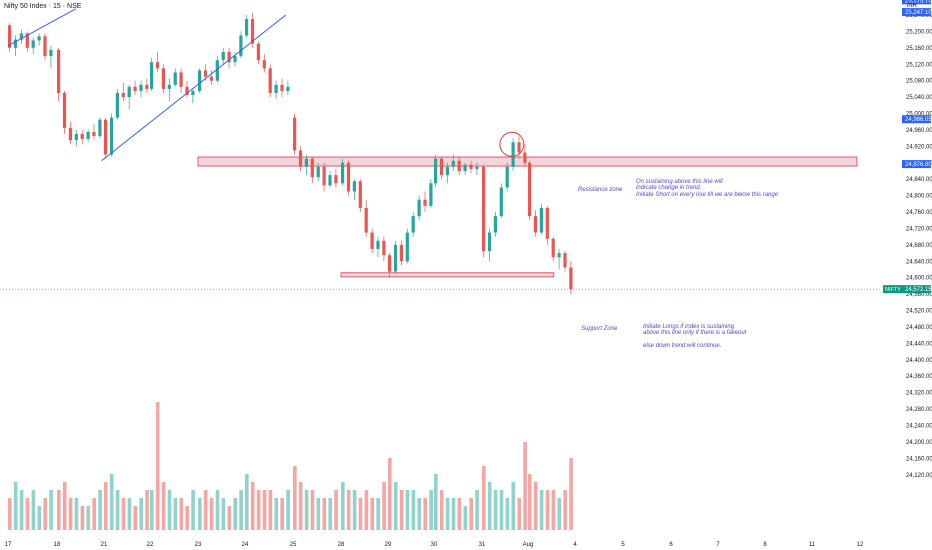 Image resolution: width=932 pixels, height=550 pixels. What do you see at coordinates (919, 312) in the screenshot?
I see `y-tick-label: 24,520.00` at bounding box center [919, 312].